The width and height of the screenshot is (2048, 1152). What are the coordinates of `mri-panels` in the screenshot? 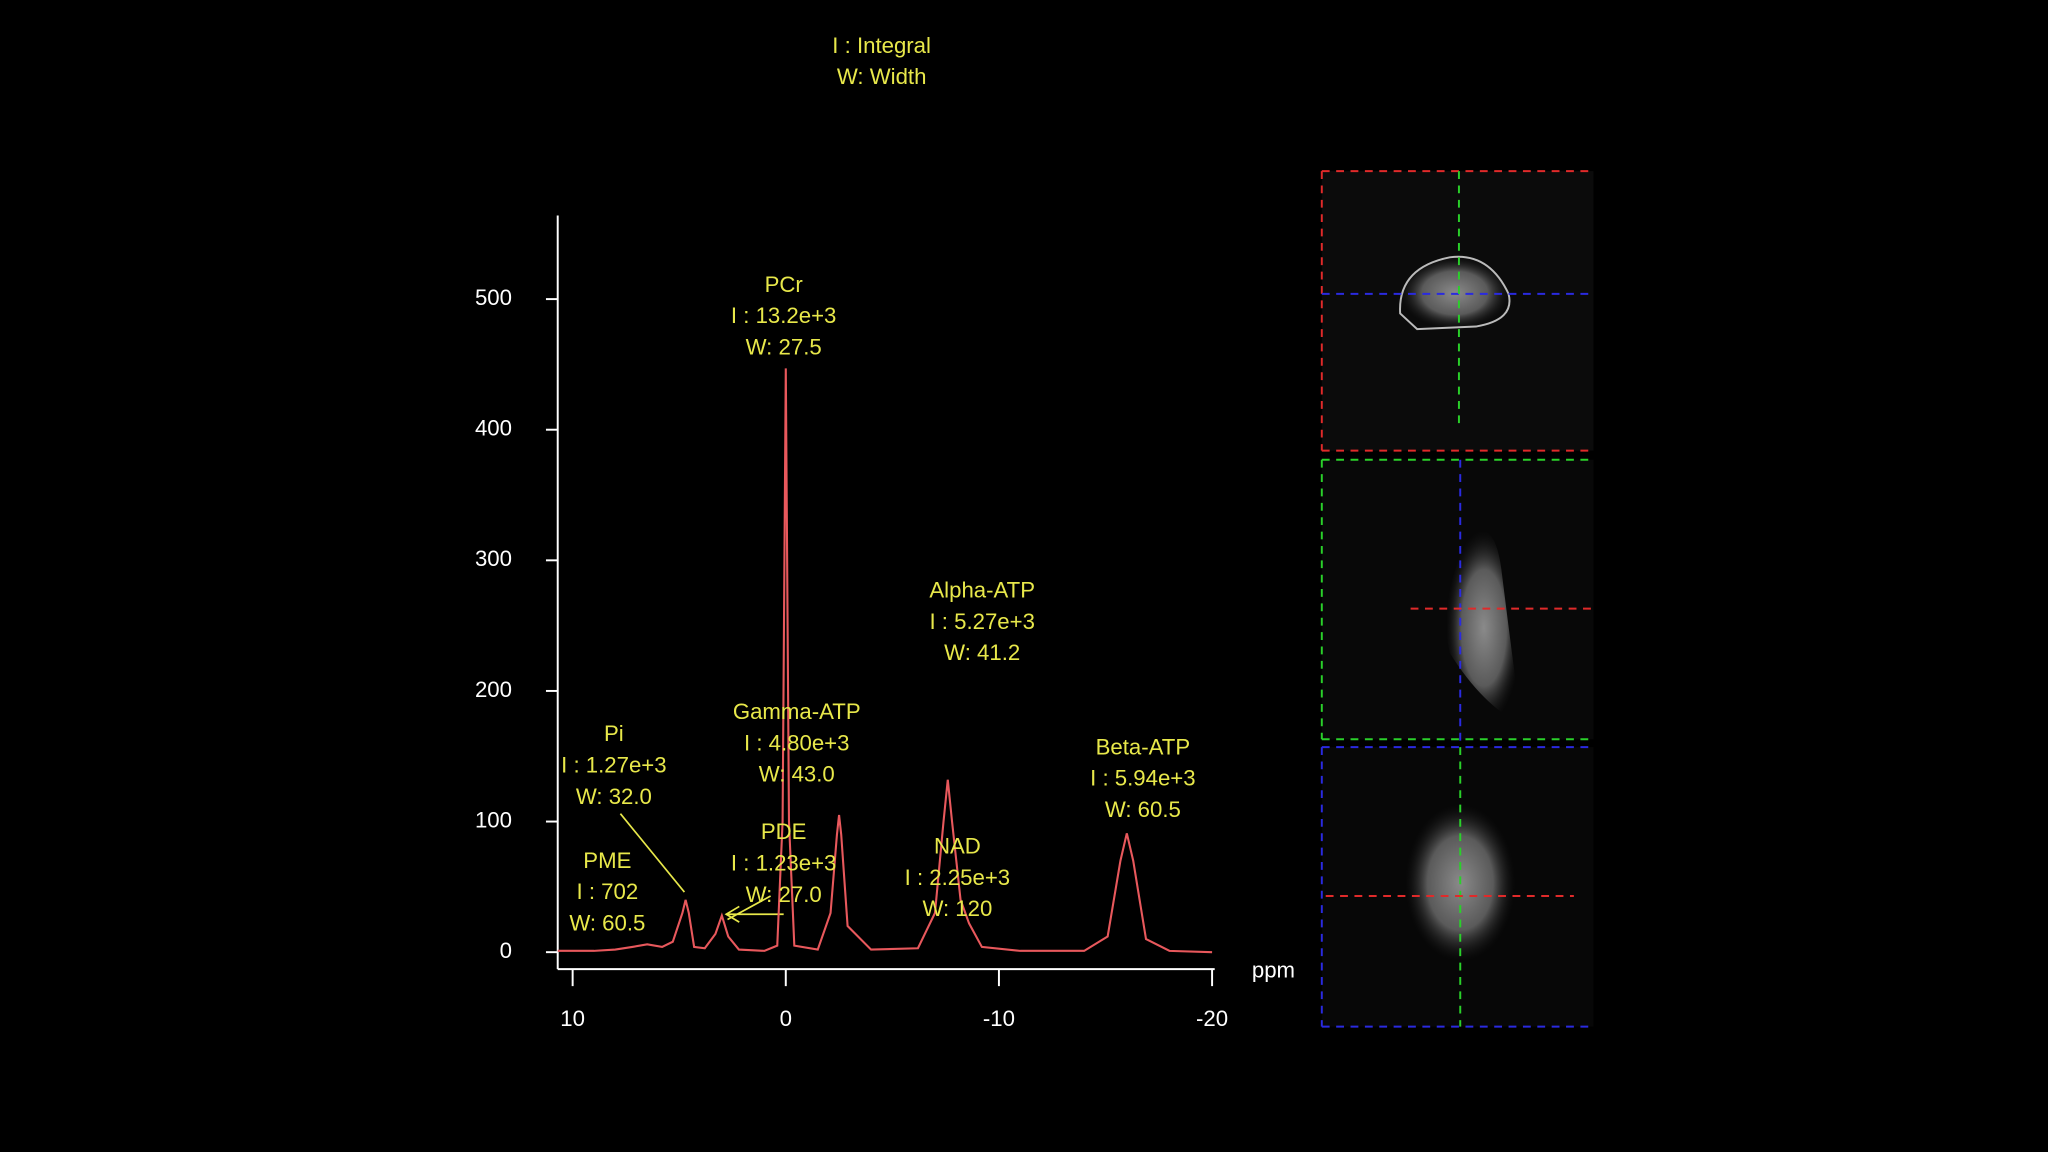 It's located at (1457, 599).